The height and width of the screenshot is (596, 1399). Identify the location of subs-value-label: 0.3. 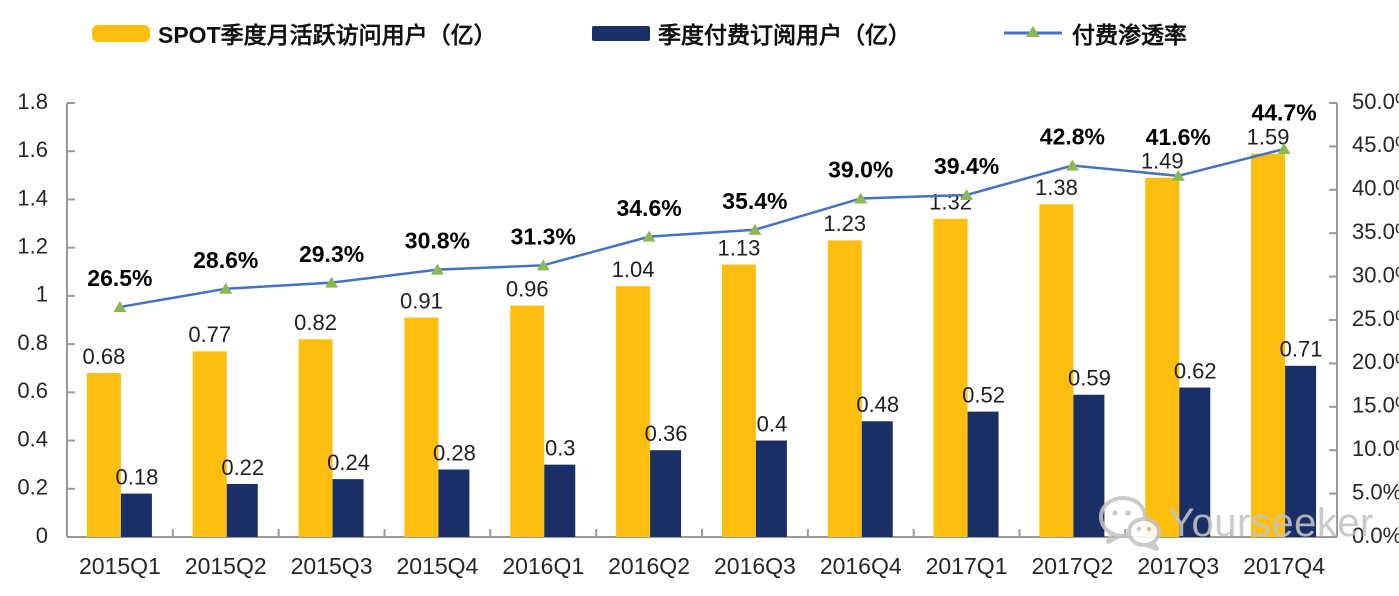
(560, 447).